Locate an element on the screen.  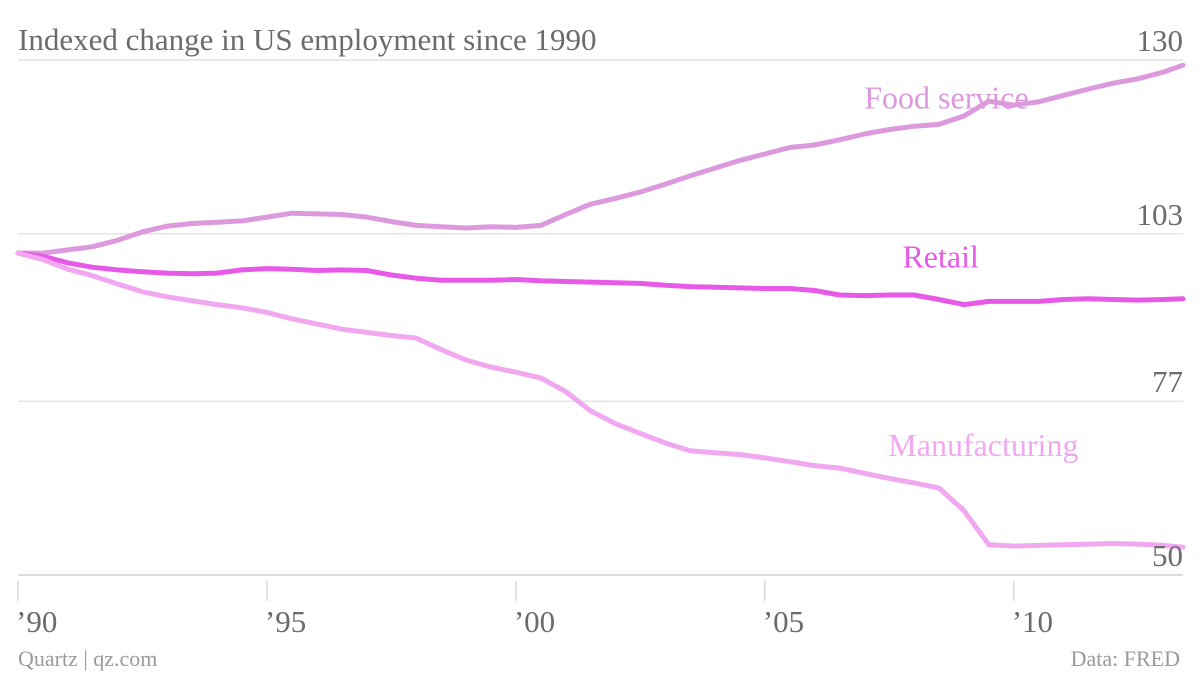
x-tick-label: ’90 is located at coordinates (36, 621).